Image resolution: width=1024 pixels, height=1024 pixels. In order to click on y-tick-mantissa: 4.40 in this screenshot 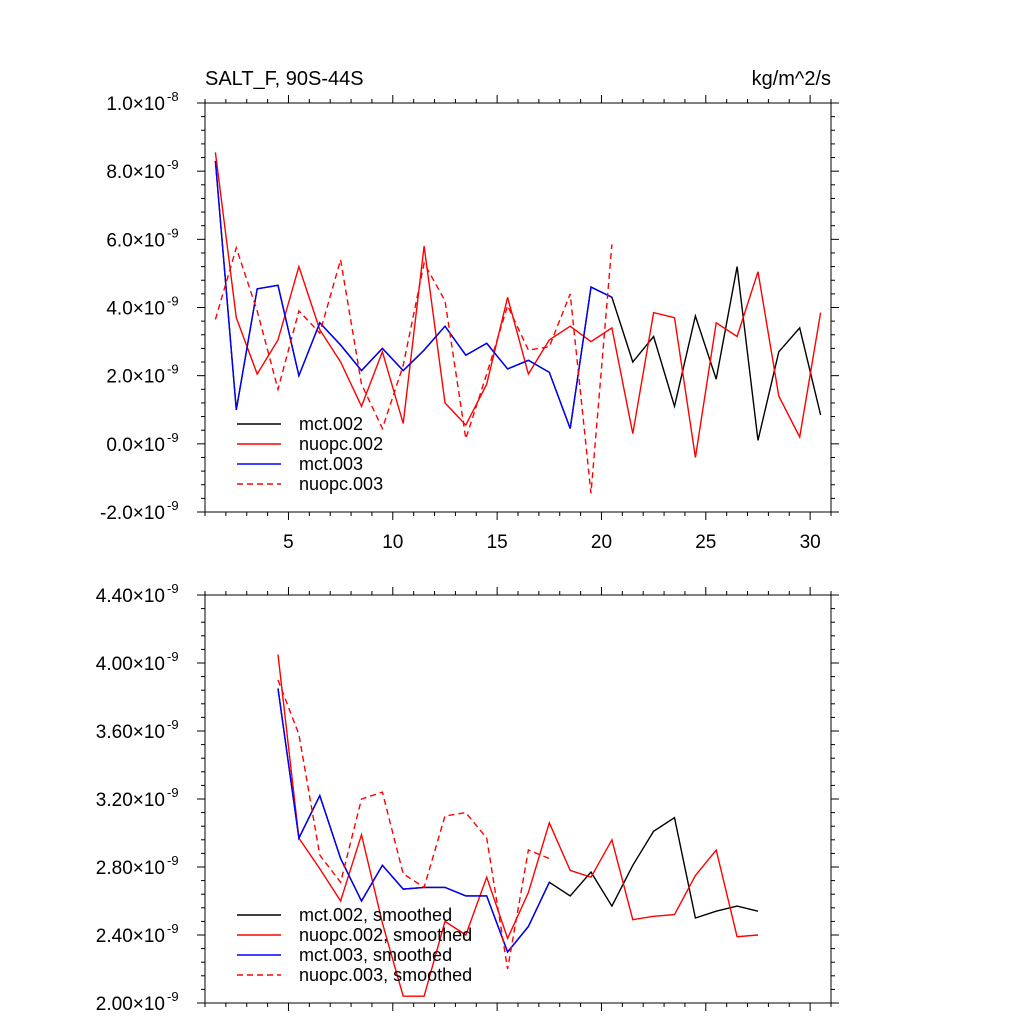, I will do `click(114, 596)`.